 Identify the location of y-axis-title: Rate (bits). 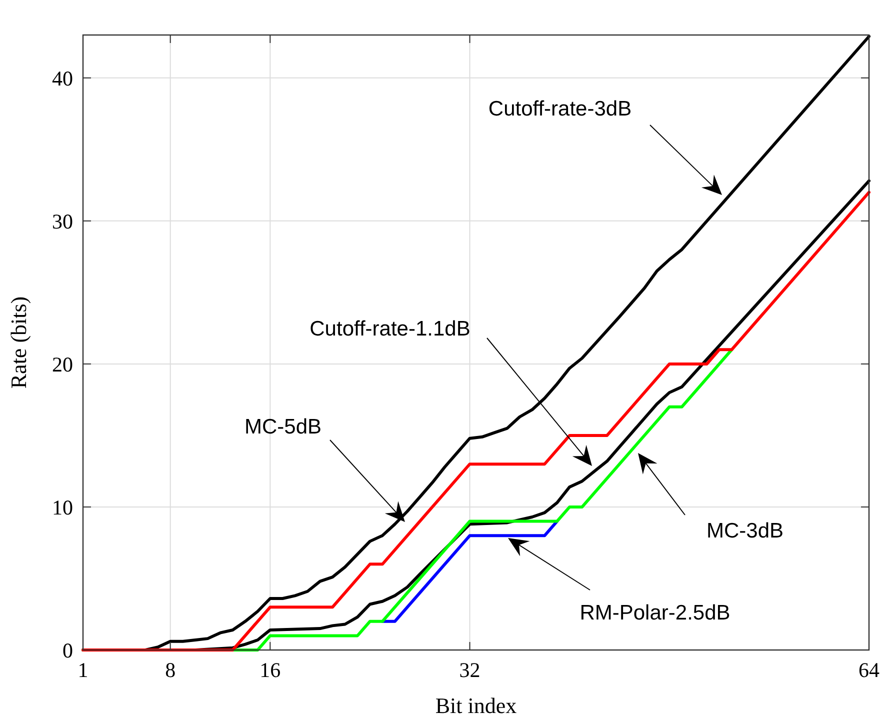
(18, 342).